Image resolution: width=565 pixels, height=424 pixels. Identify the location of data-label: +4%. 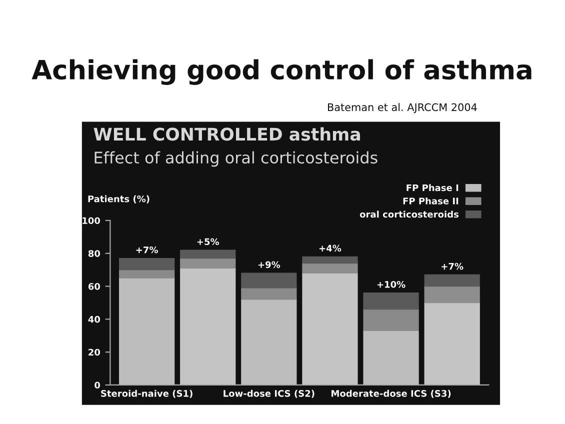
(330, 248).